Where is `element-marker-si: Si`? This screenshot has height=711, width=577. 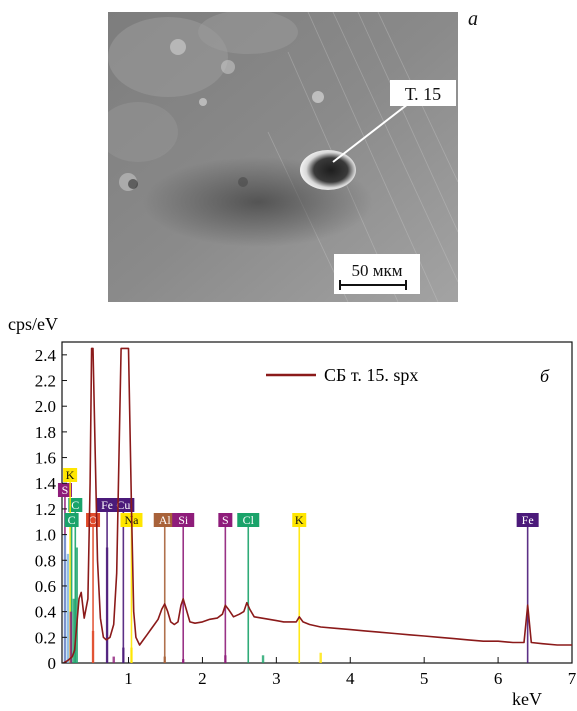
element-marker-si: Si is located at coordinates (183, 520).